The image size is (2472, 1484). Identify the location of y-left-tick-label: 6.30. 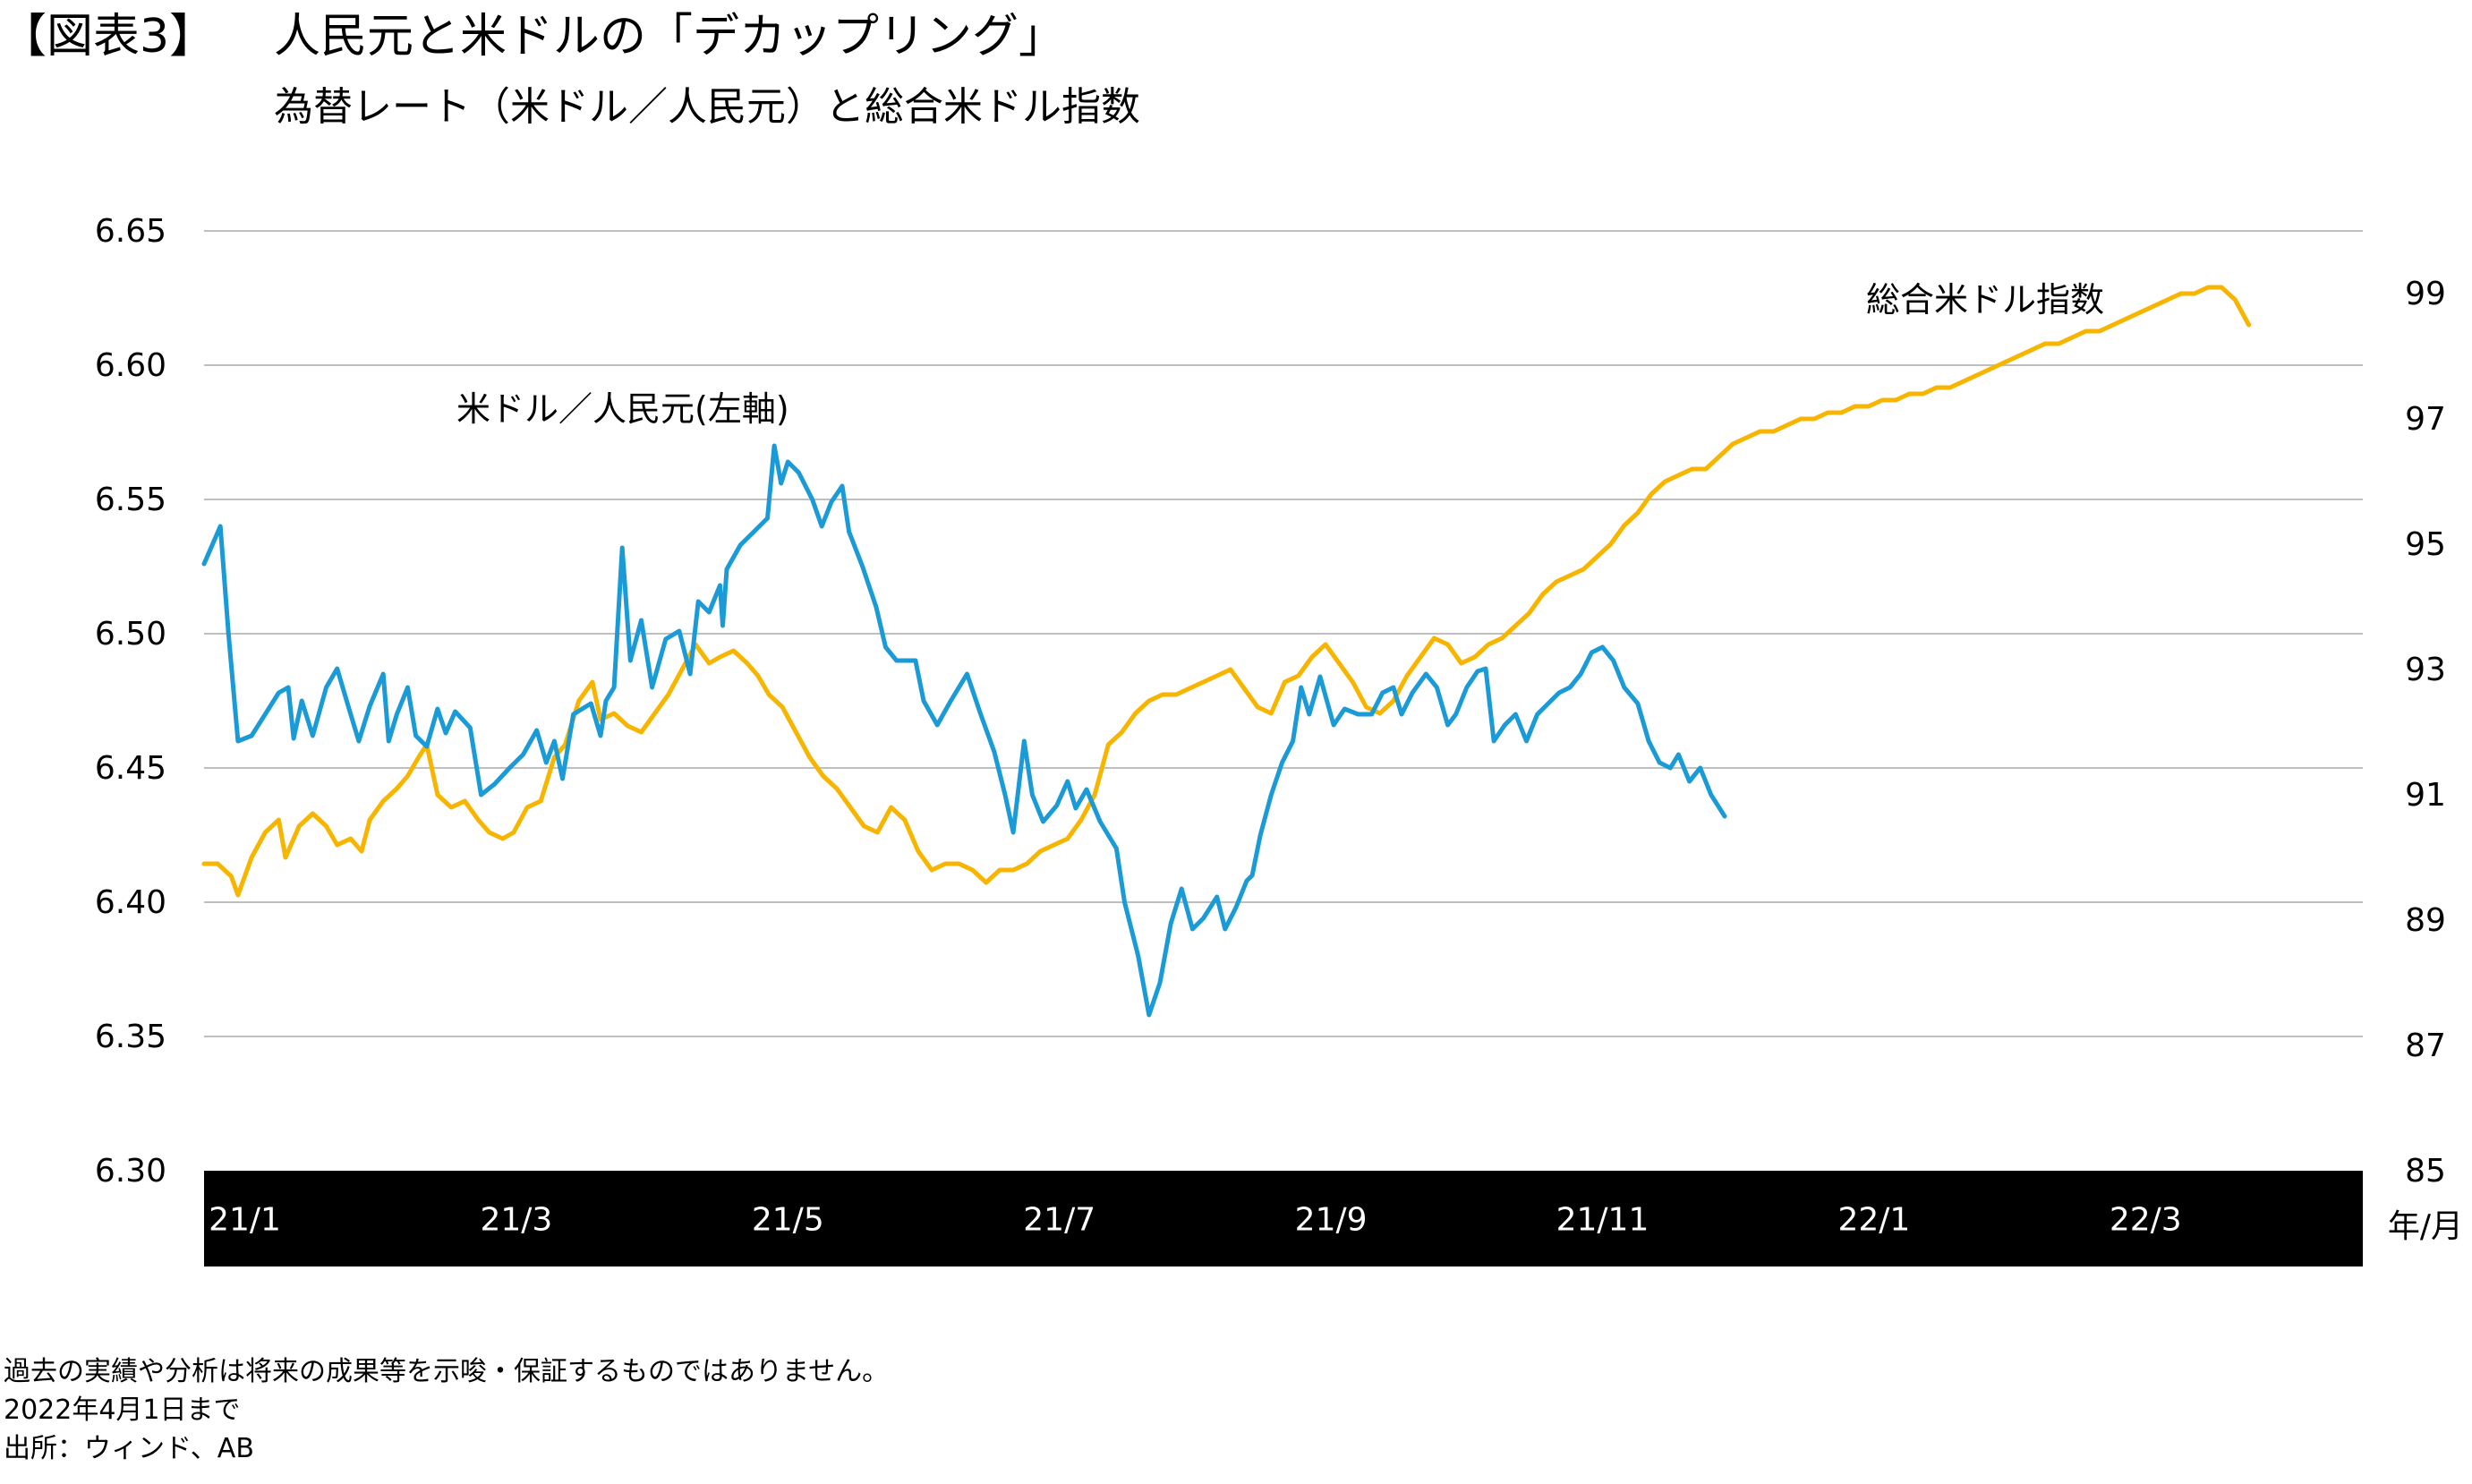
(130, 1171).